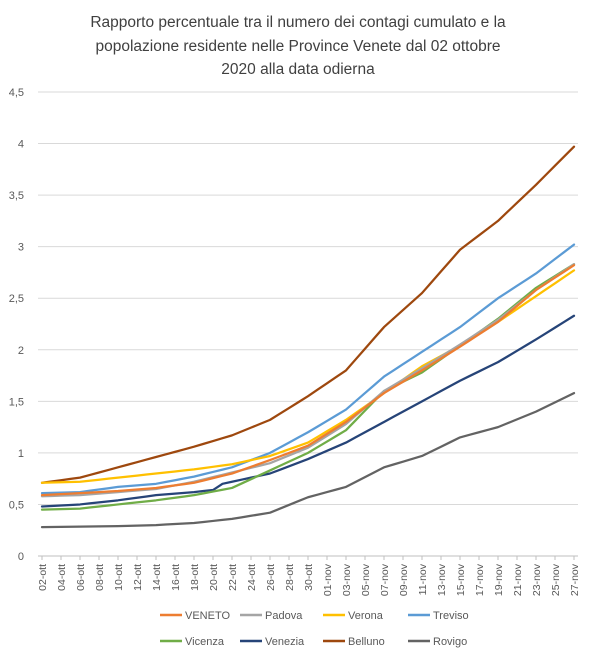 The width and height of the screenshot is (596, 659). Describe the element at coordinates (16, 402) in the screenshot. I see `y-tick-label: 1,5` at that location.